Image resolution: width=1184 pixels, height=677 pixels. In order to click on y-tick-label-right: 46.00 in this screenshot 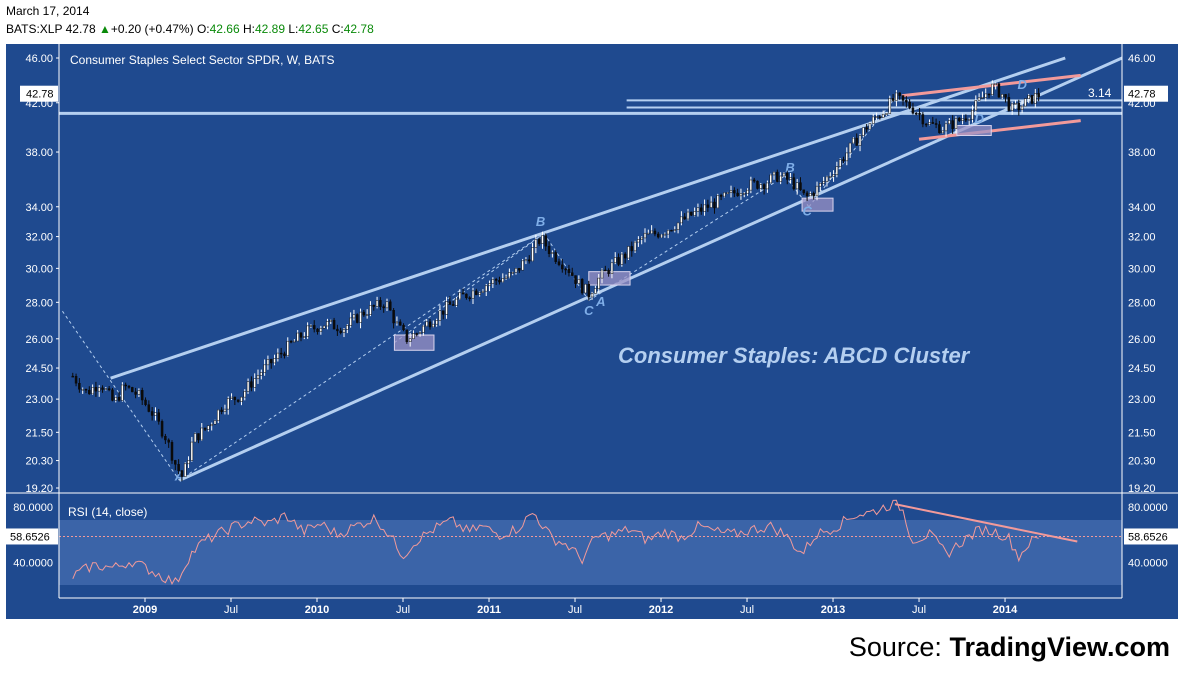, I will do `click(1142, 59)`.